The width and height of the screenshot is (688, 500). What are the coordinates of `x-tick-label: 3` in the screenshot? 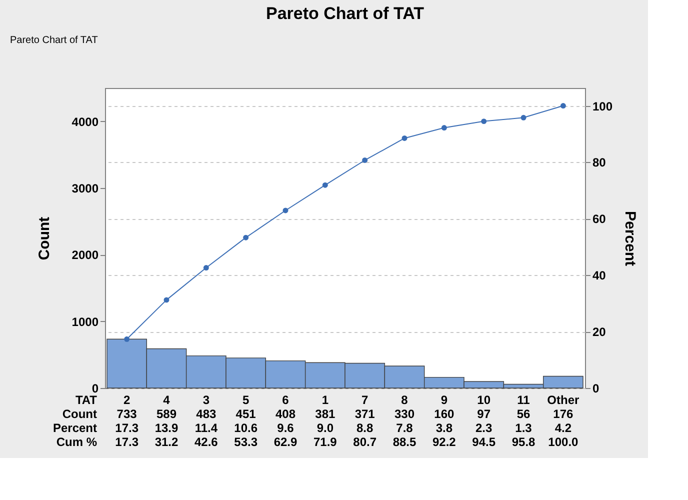 It's located at (206, 400).